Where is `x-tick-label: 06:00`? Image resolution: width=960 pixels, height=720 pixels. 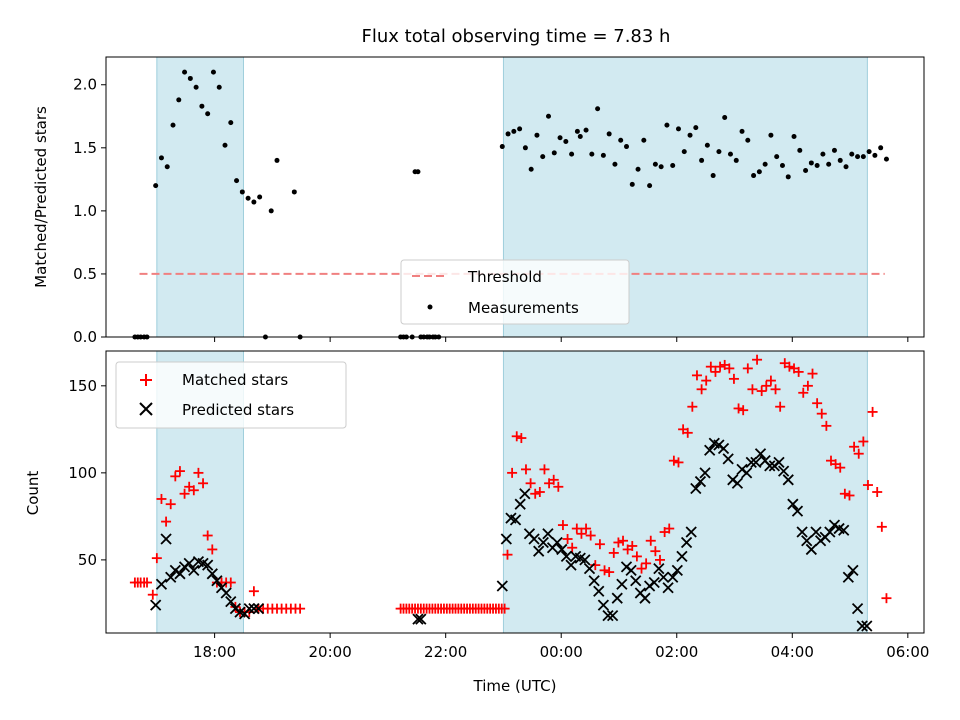
x-tick-label: 06:00 is located at coordinates (907, 652).